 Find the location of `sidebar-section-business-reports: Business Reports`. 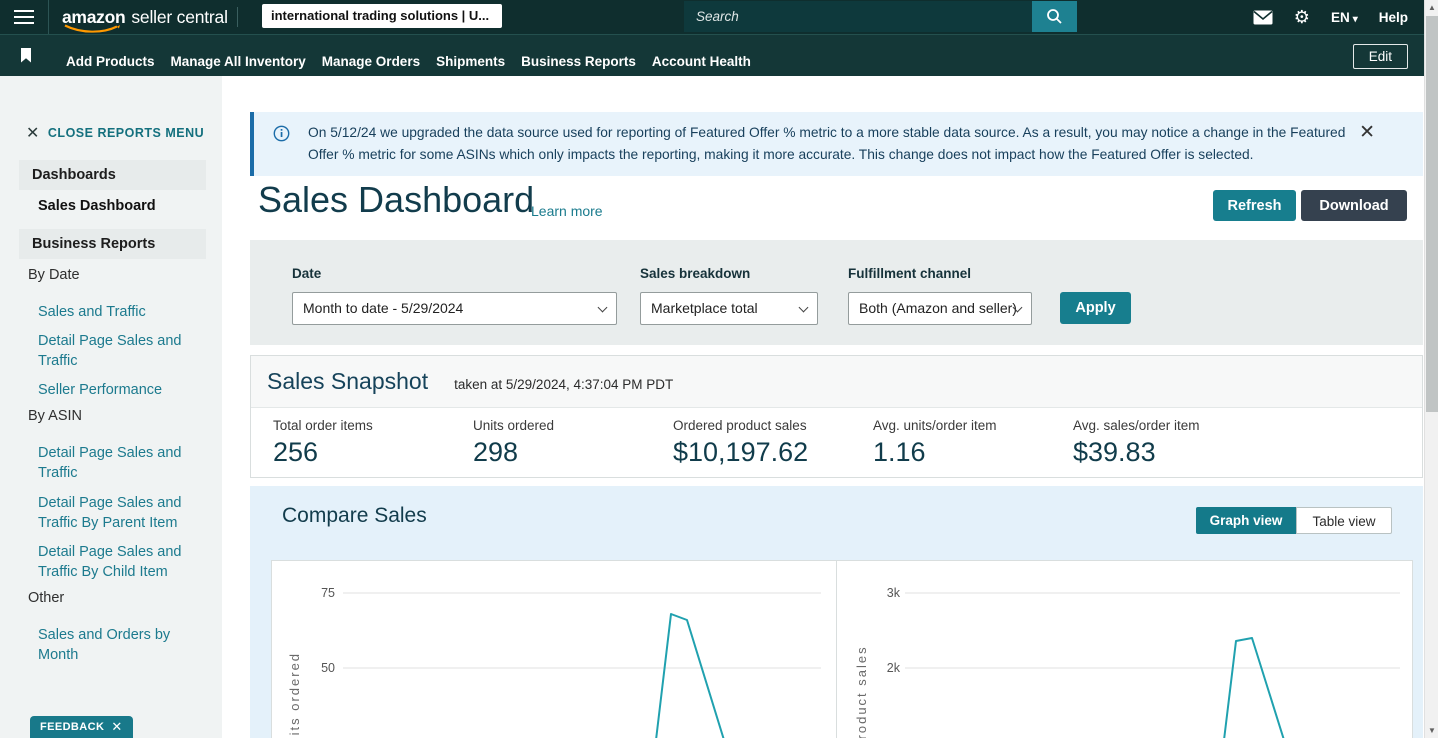

sidebar-section-business-reports: Business Reports is located at coordinates (112, 244).